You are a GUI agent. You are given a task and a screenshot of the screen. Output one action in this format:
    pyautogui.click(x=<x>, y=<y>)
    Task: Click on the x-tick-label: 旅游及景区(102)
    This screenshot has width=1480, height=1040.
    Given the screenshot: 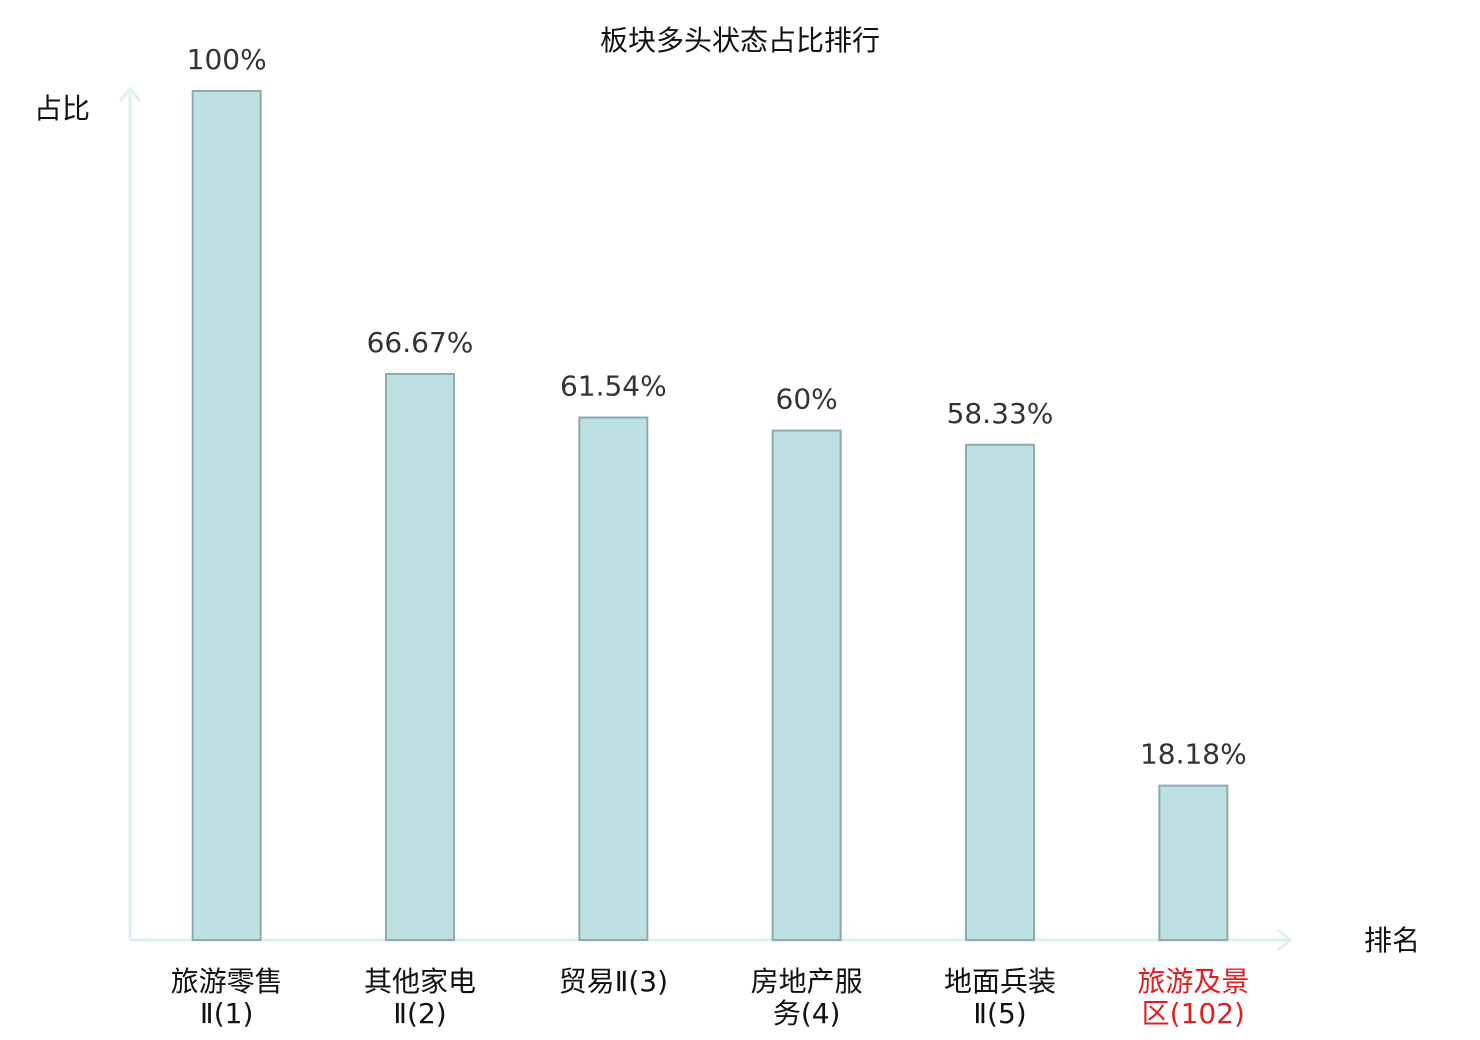 What is the action you would take?
    pyautogui.click(x=1193, y=997)
    